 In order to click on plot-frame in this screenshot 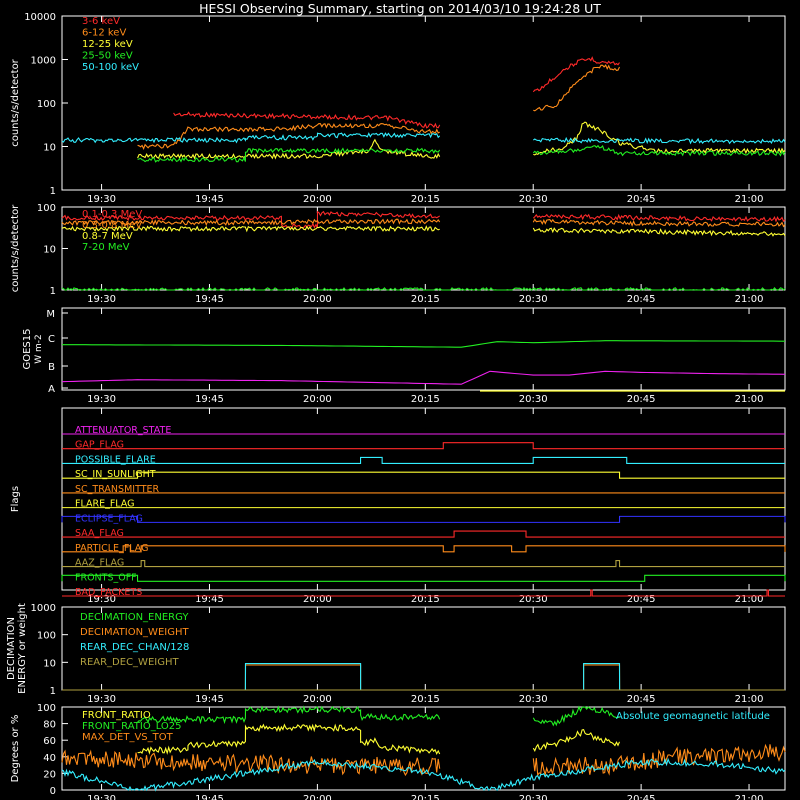, I will do `click(423, 748)`.